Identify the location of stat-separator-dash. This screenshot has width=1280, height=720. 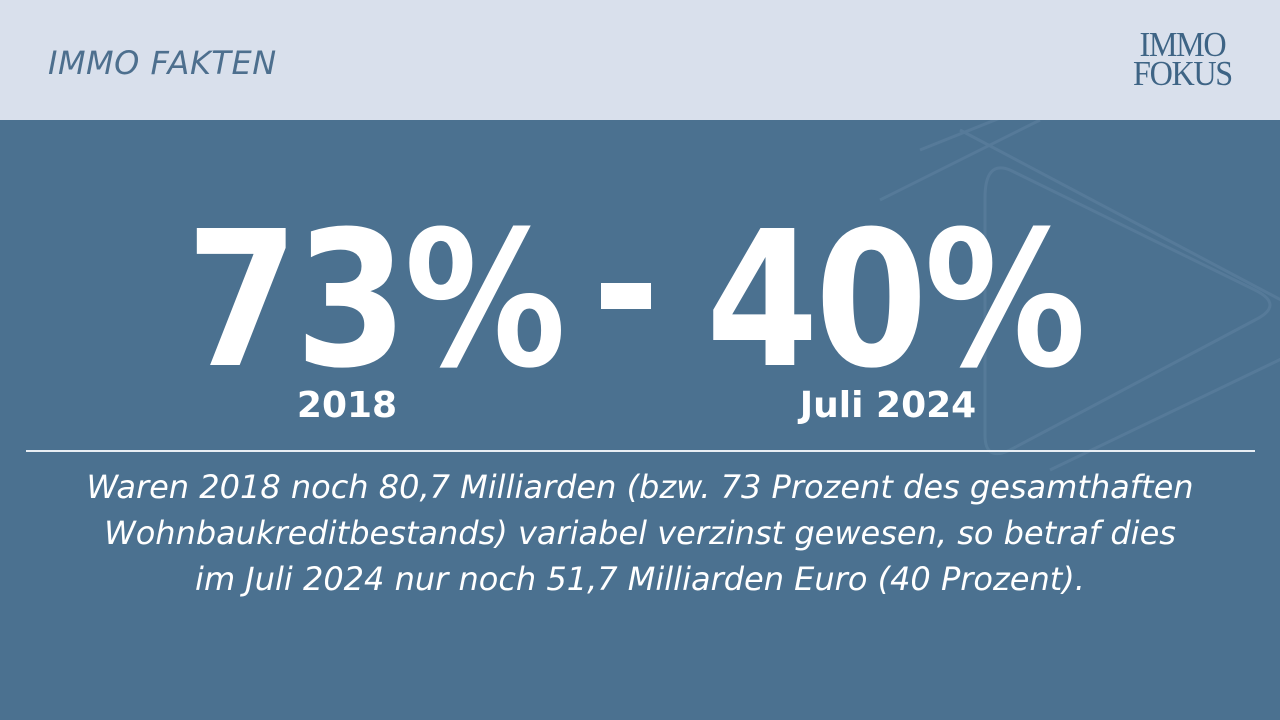
(626, 296).